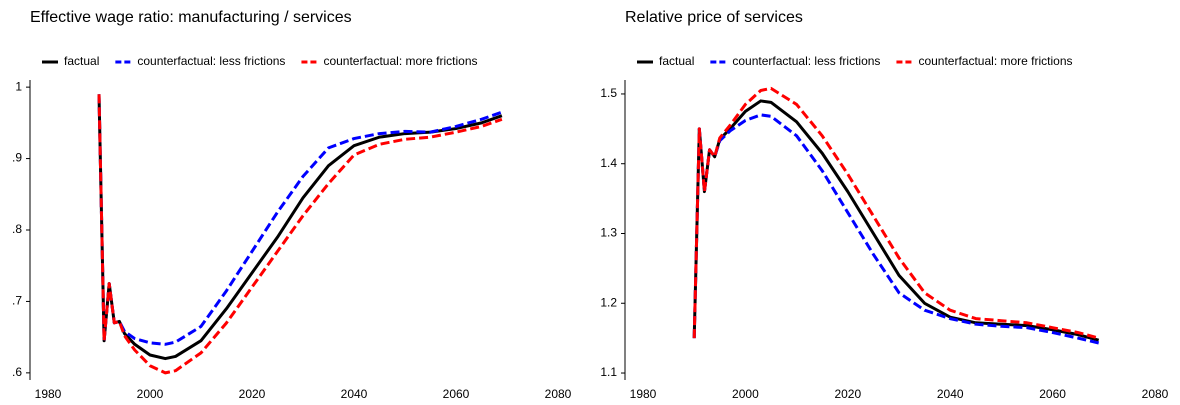 This screenshot has height=405, width=1180. What do you see at coordinates (18, 86) in the screenshot?
I see `y-tick-label: 1` at bounding box center [18, 86].